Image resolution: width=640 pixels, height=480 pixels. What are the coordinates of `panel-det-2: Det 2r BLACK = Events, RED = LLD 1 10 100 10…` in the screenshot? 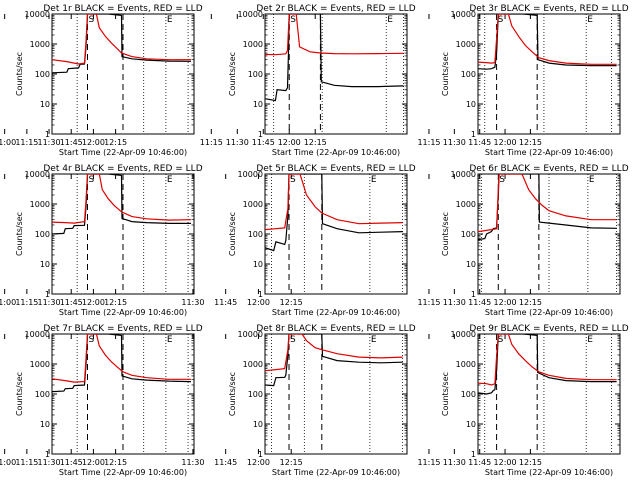 It's located at (308, 80).